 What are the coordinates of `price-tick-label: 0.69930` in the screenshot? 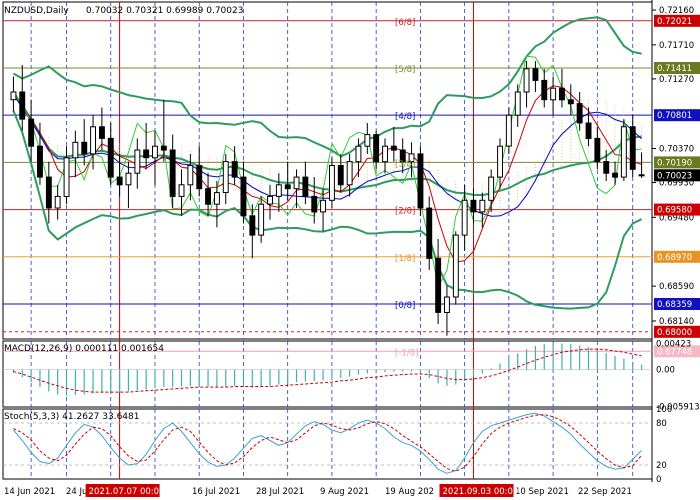 It's located at (676, 184).